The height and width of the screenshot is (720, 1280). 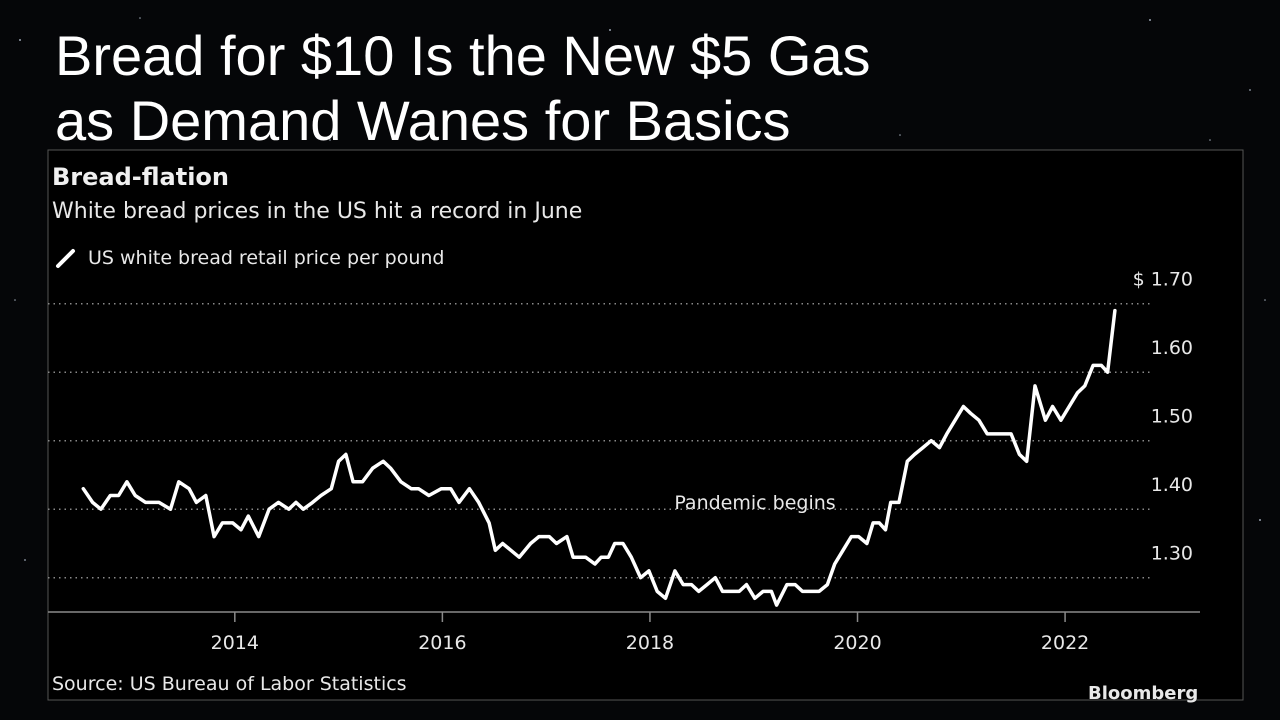 What do you see at coordinates (1172, 348) in the screenshot?
I see `y-tick-label: 1.60` at bounding box center [1172, 348].